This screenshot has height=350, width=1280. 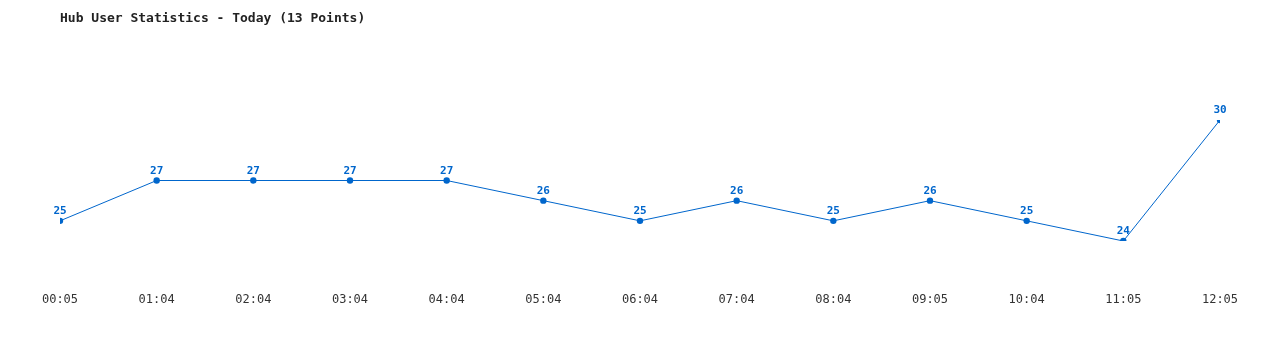 I want to click on x-tick-label: 11:05, so click(x=1123, y=299).